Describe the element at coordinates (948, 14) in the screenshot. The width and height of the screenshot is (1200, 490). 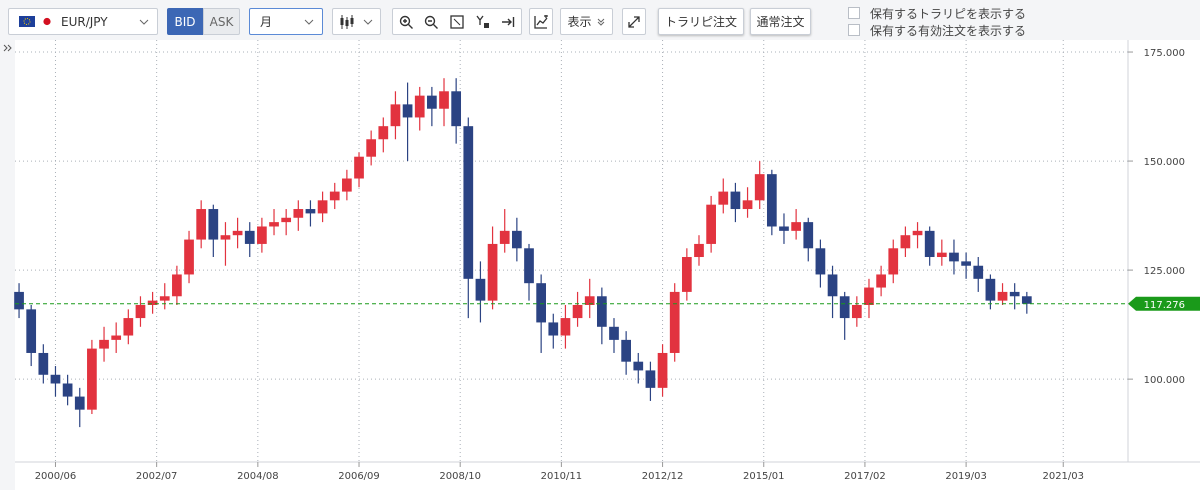
I see `checkbox-label: 保有するトラリピを表示する` at that location.